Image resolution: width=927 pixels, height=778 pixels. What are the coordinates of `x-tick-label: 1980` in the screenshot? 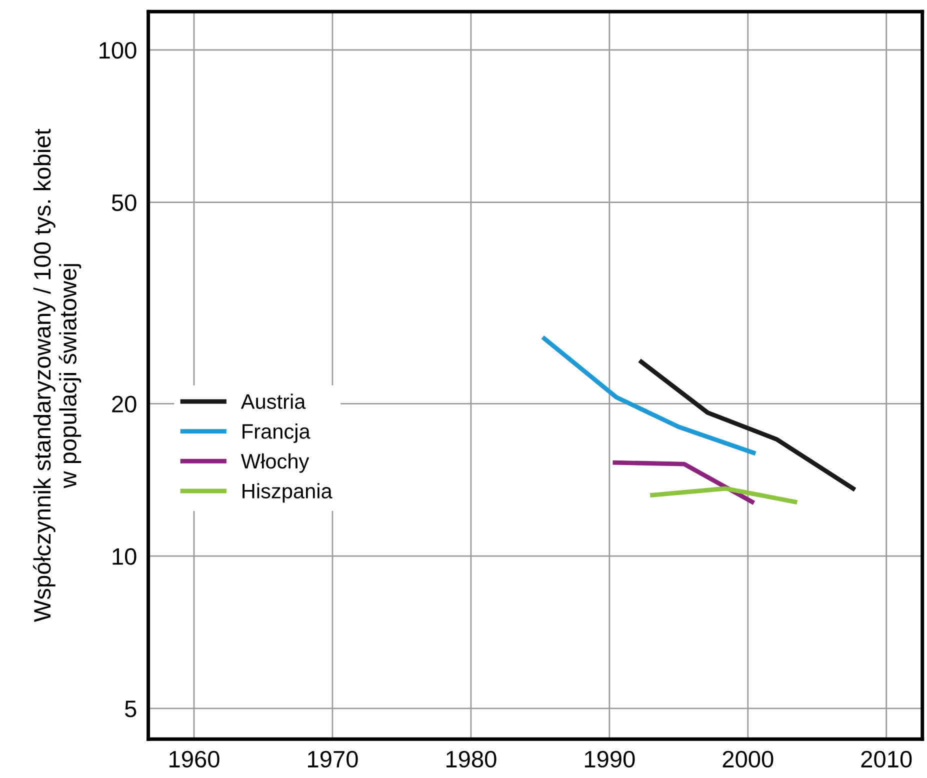 It's located at (471, 759).